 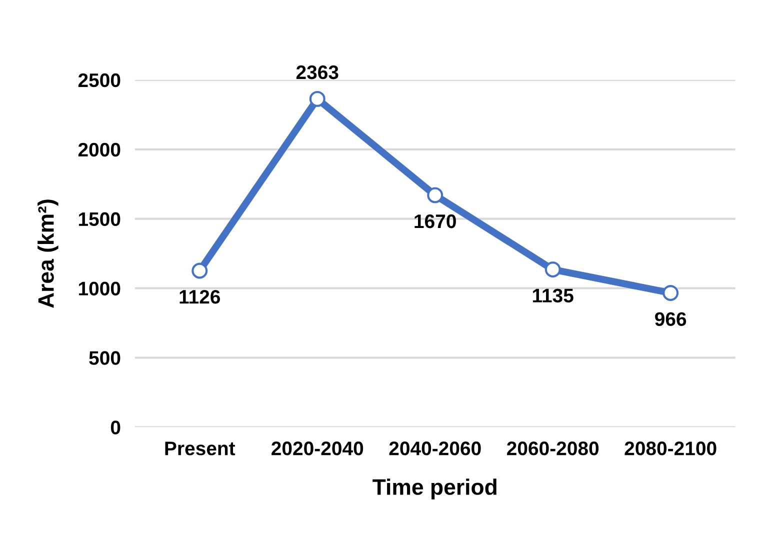 What do you see at coordinates (104, 358) in the screenshot?
I see `y-tick-label: 500` at bounding box center [104, 358].